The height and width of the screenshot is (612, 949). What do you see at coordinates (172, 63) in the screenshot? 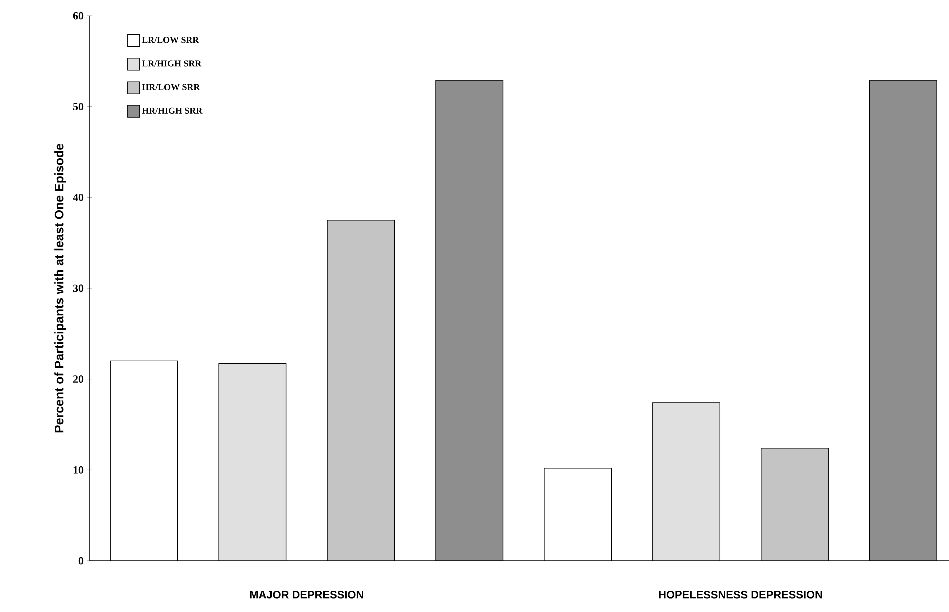
I see `legend-label: LR/HIGH SRR` at bounding box center [172, 63].